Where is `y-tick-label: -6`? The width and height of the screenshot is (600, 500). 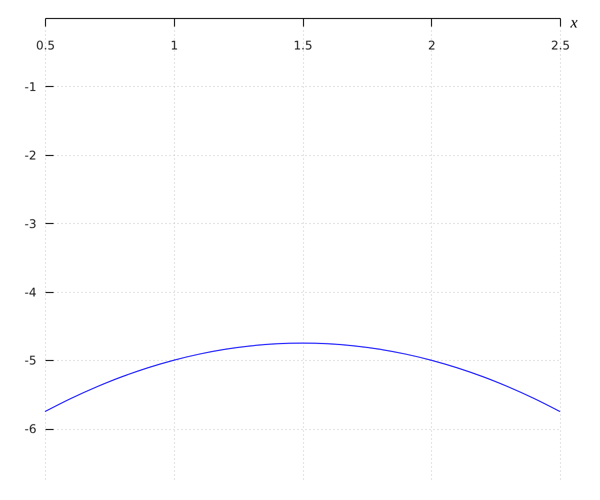
y-tick-label: -6 is located at coordinates (30, 429).